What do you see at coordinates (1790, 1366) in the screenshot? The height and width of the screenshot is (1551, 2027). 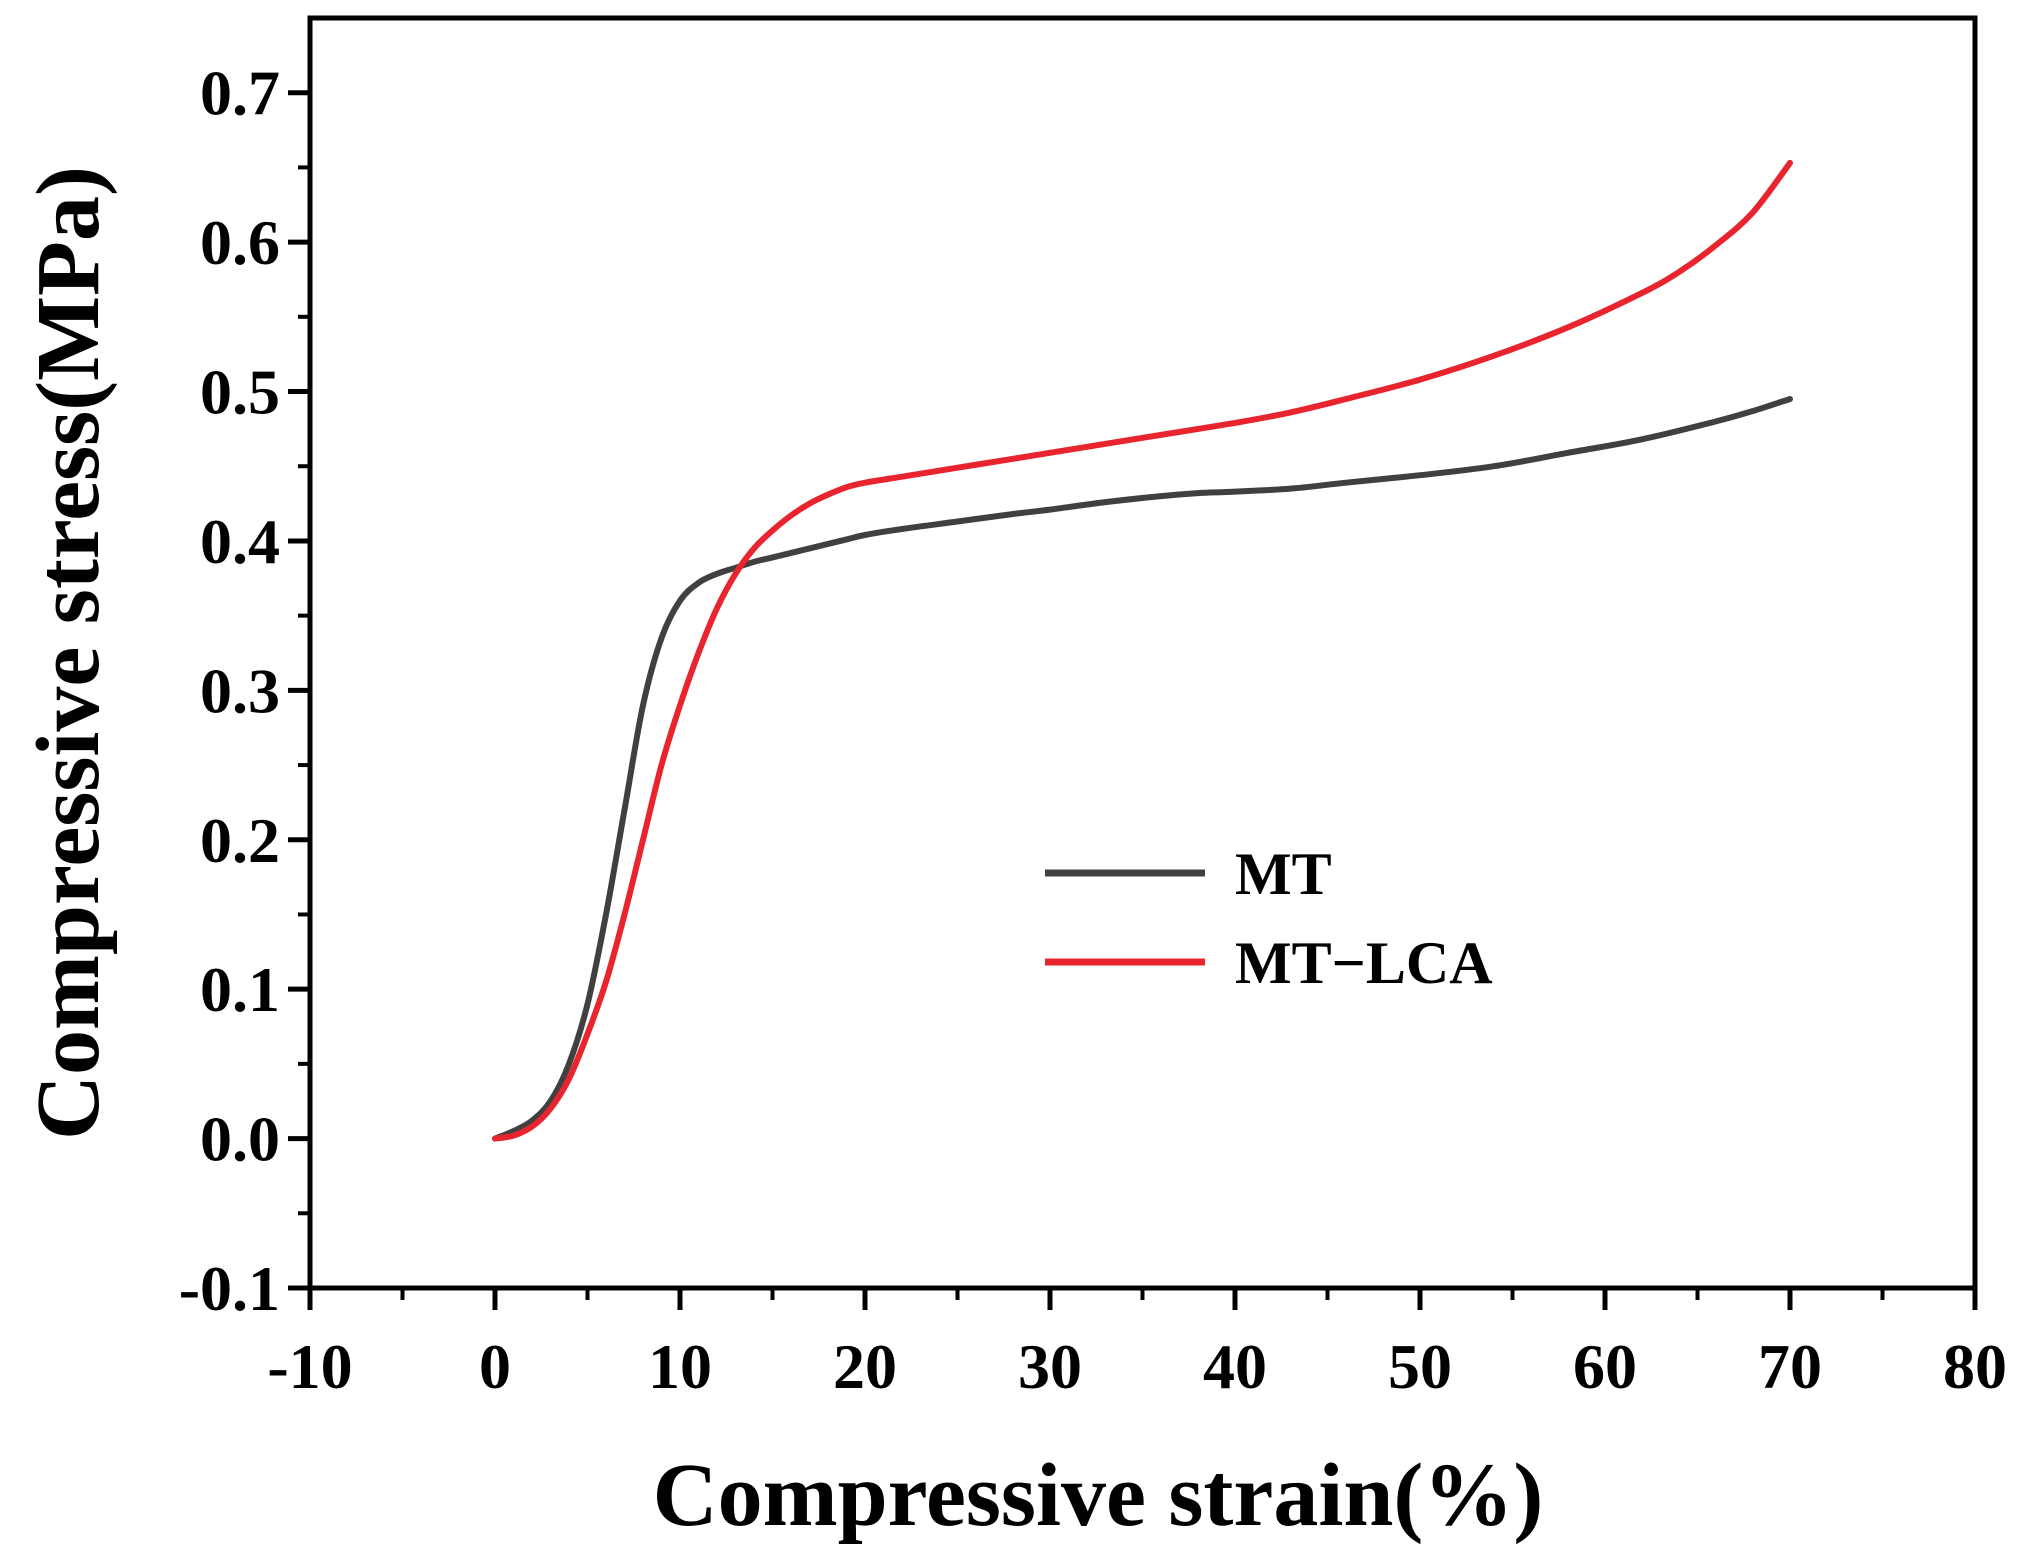 I see `x-tick-label: 70` at bounding box center [1790, 1366].